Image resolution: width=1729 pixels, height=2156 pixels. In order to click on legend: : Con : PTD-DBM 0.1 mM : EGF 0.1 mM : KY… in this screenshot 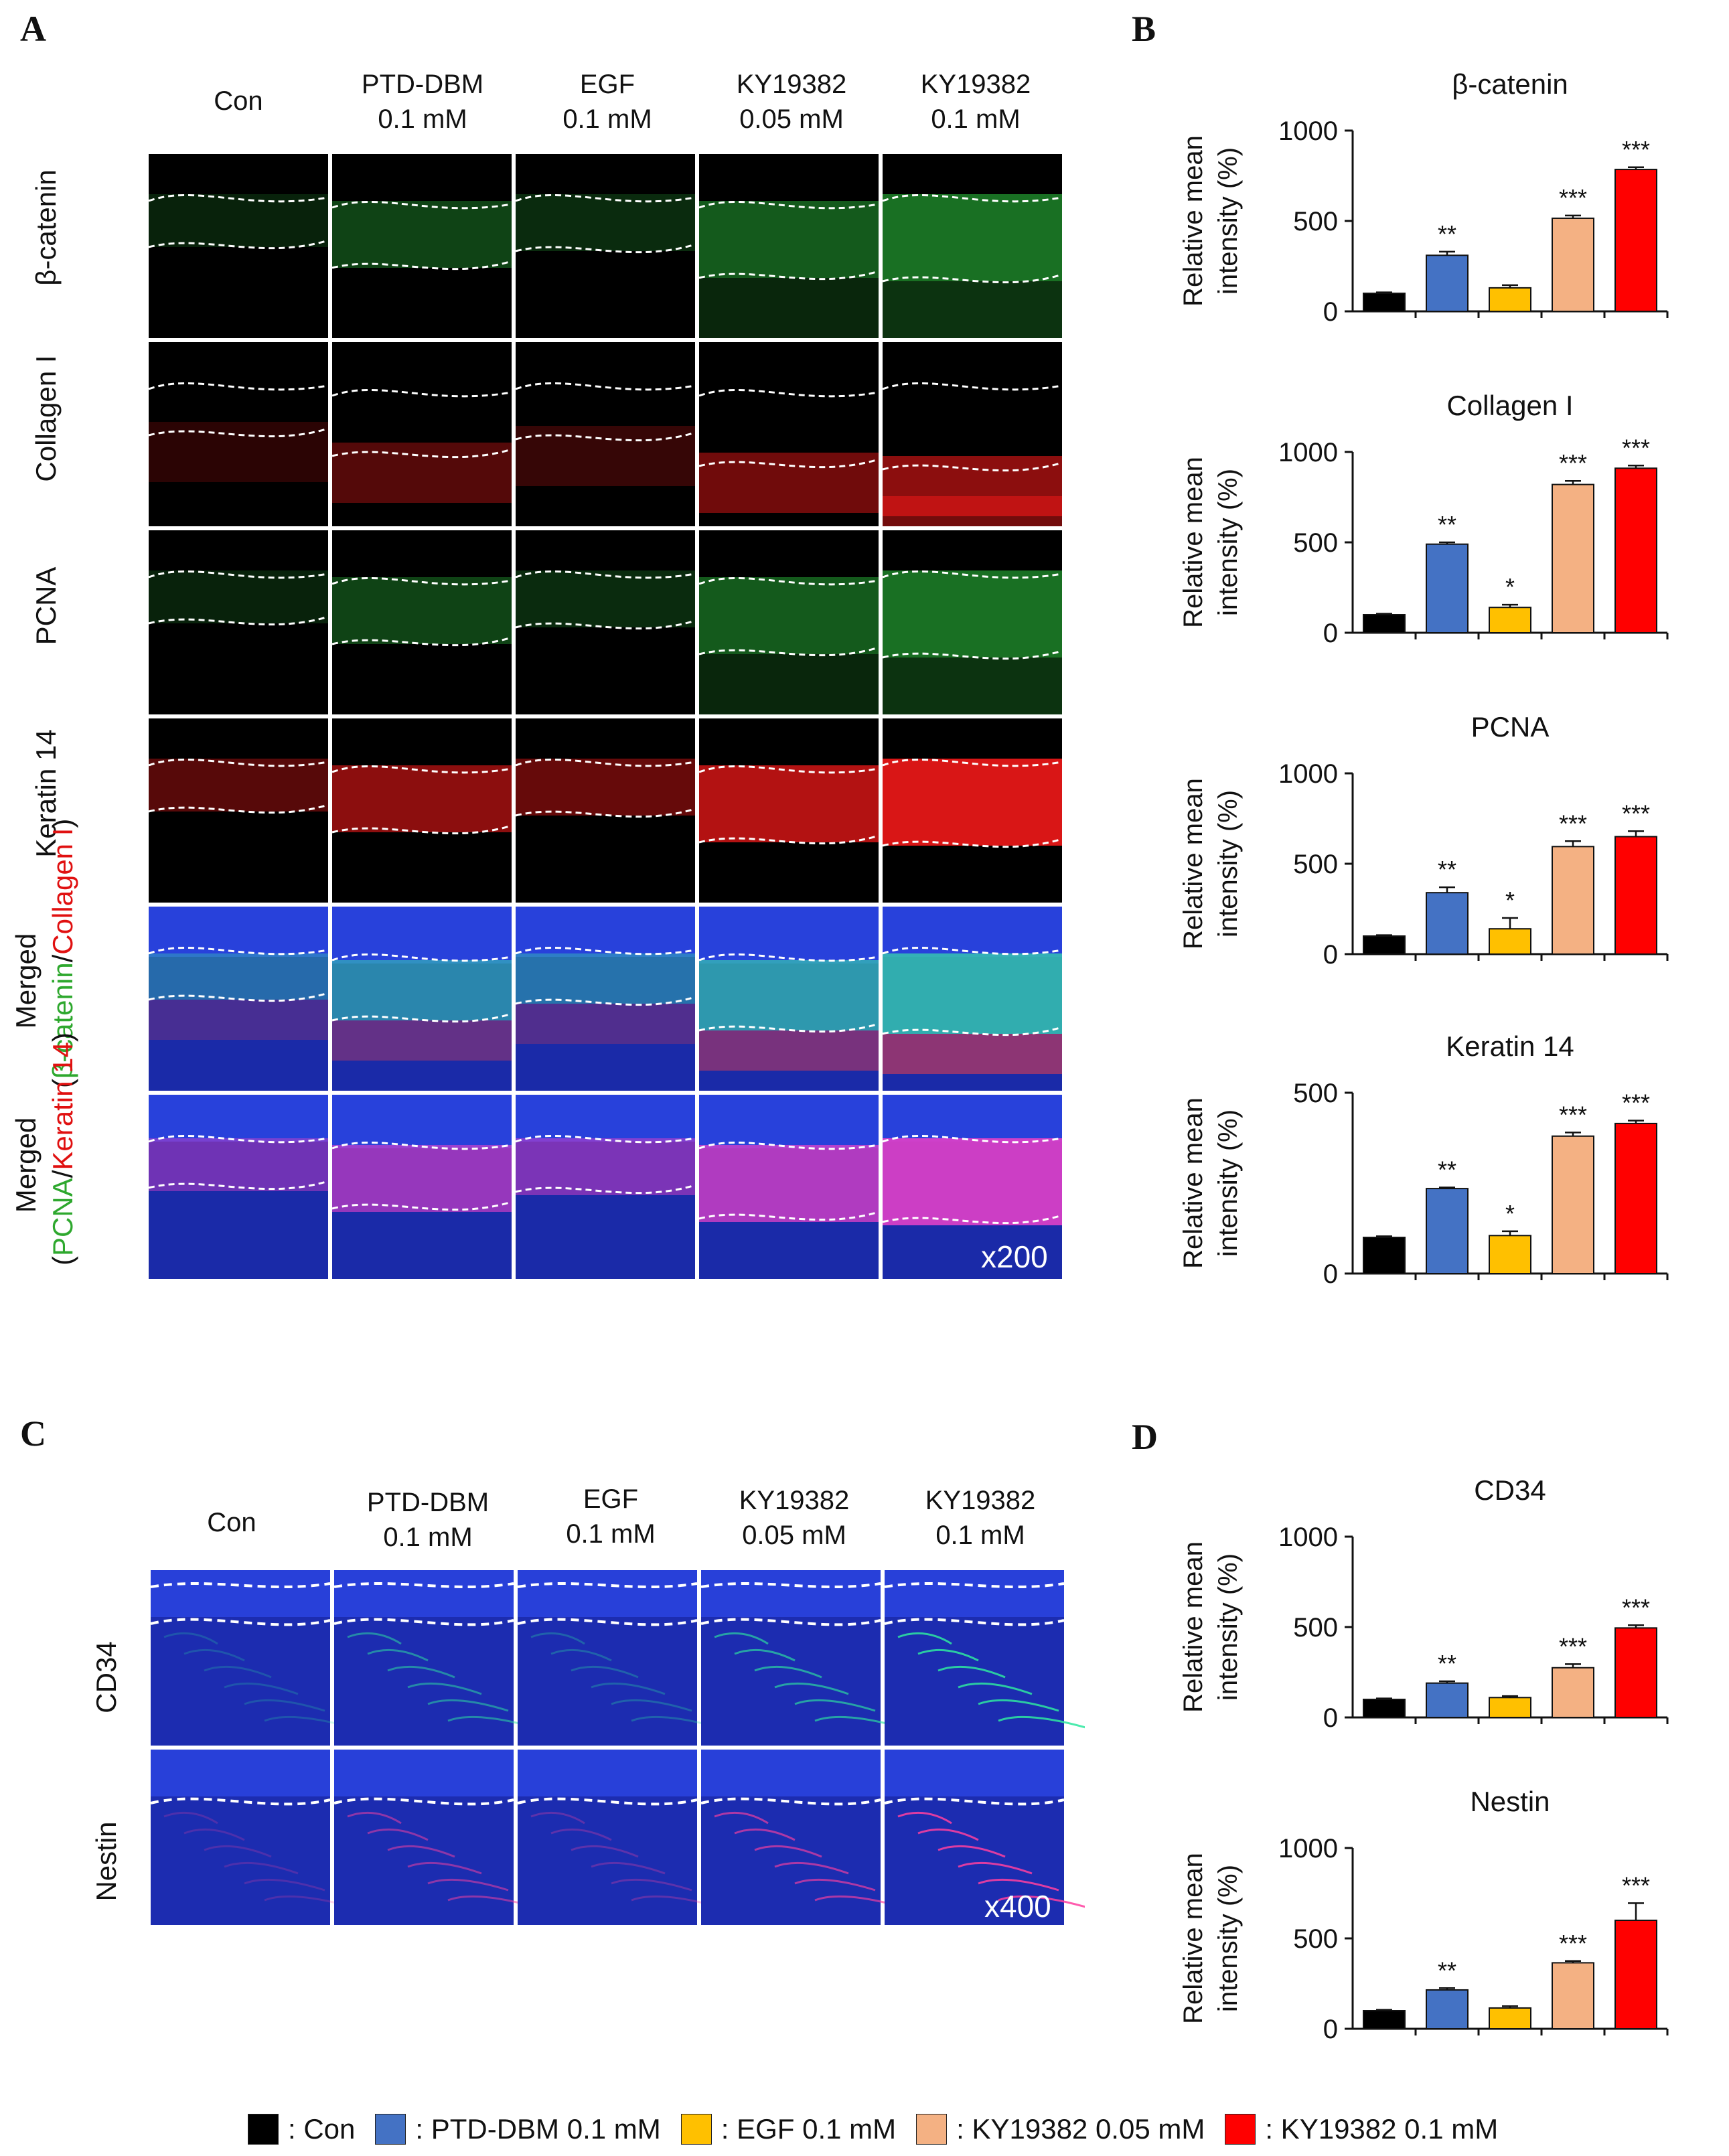, I will do `click(883, 2129)`.